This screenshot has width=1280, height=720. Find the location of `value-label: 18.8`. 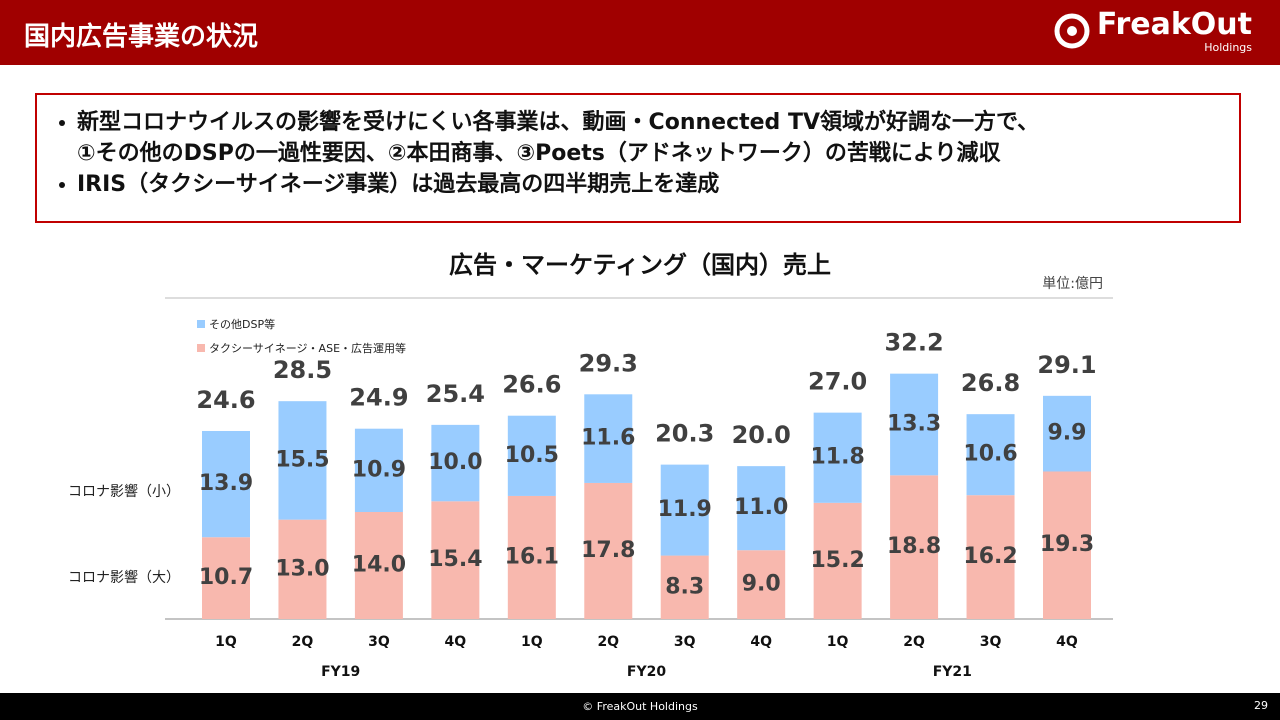

value-label: 18.8 is located at coordinates (914, 546).